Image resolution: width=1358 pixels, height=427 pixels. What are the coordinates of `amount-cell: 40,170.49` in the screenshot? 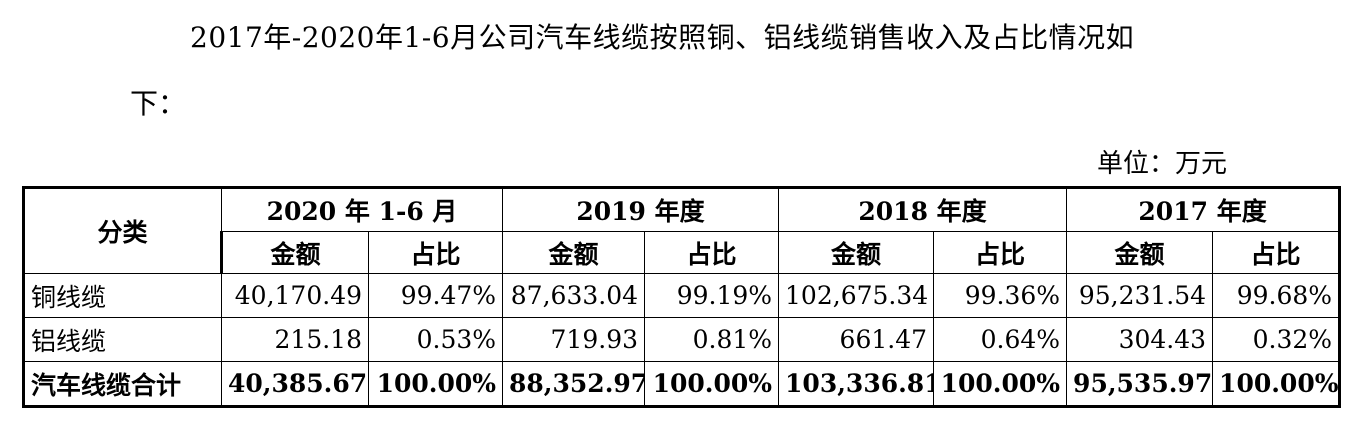 It's located at (295, 295).